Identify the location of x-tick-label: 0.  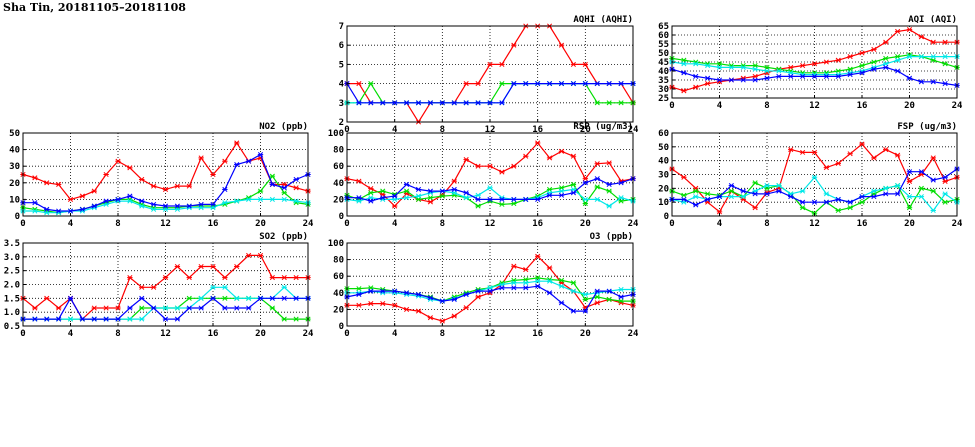
(346, 224).